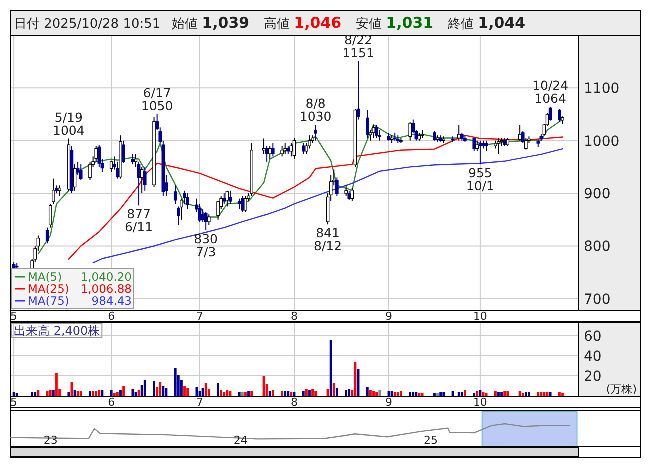 The height and width of the screenshot is (470, 653). Describe the element at coordinates (139, 220) in the screenshot. I see `annotation: 877 6/11` at that location.